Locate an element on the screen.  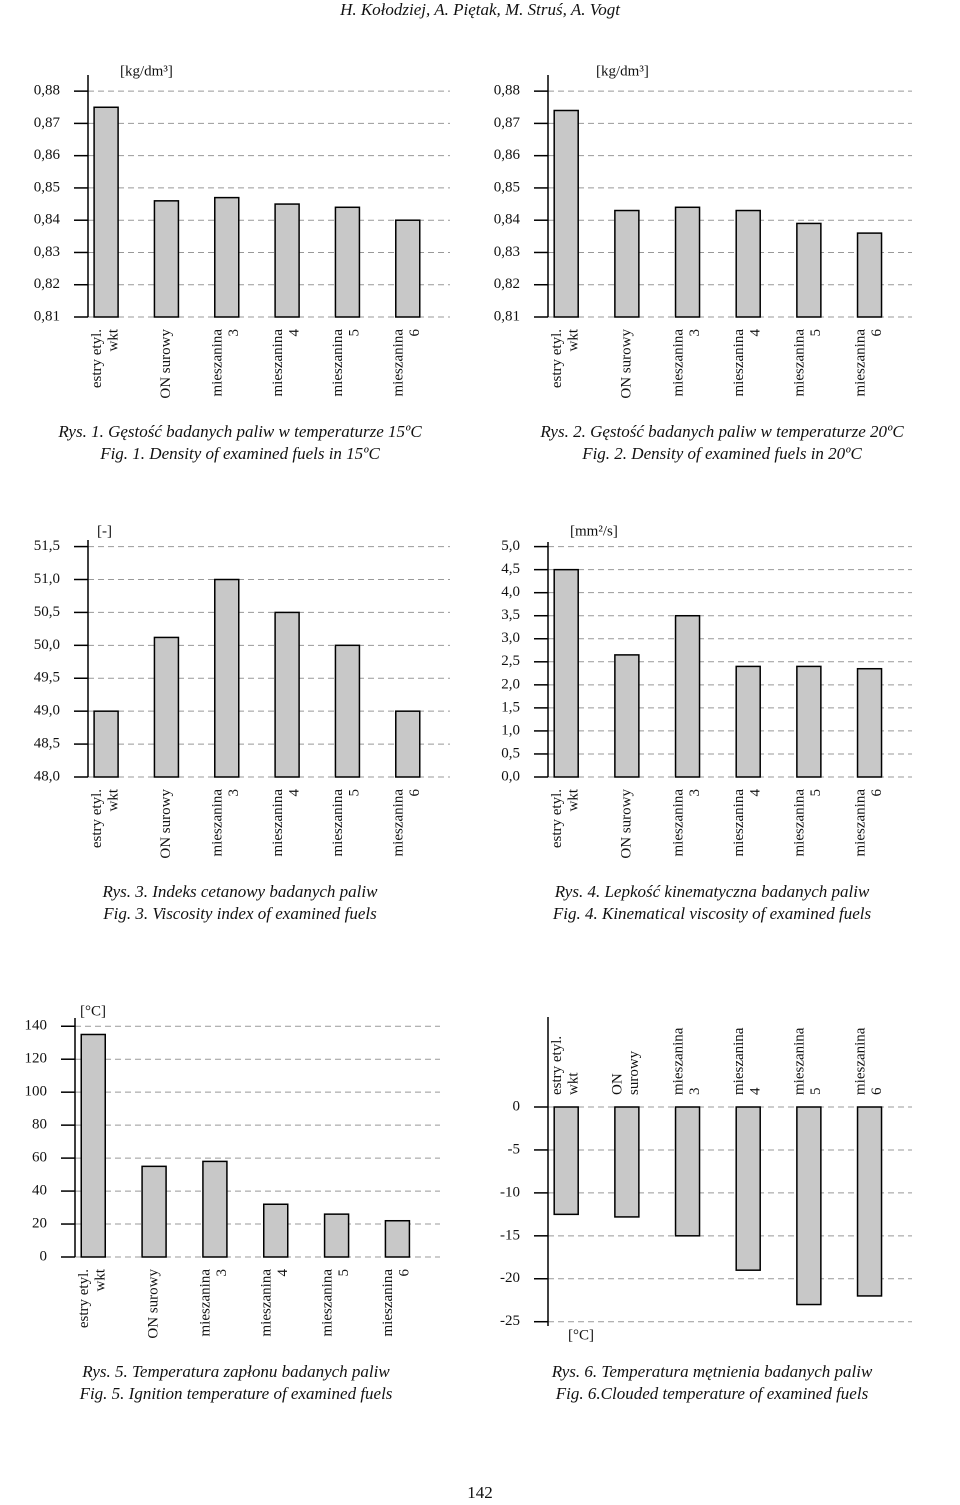
y-tick-label: -5 is located at coordinates (514, 1149).